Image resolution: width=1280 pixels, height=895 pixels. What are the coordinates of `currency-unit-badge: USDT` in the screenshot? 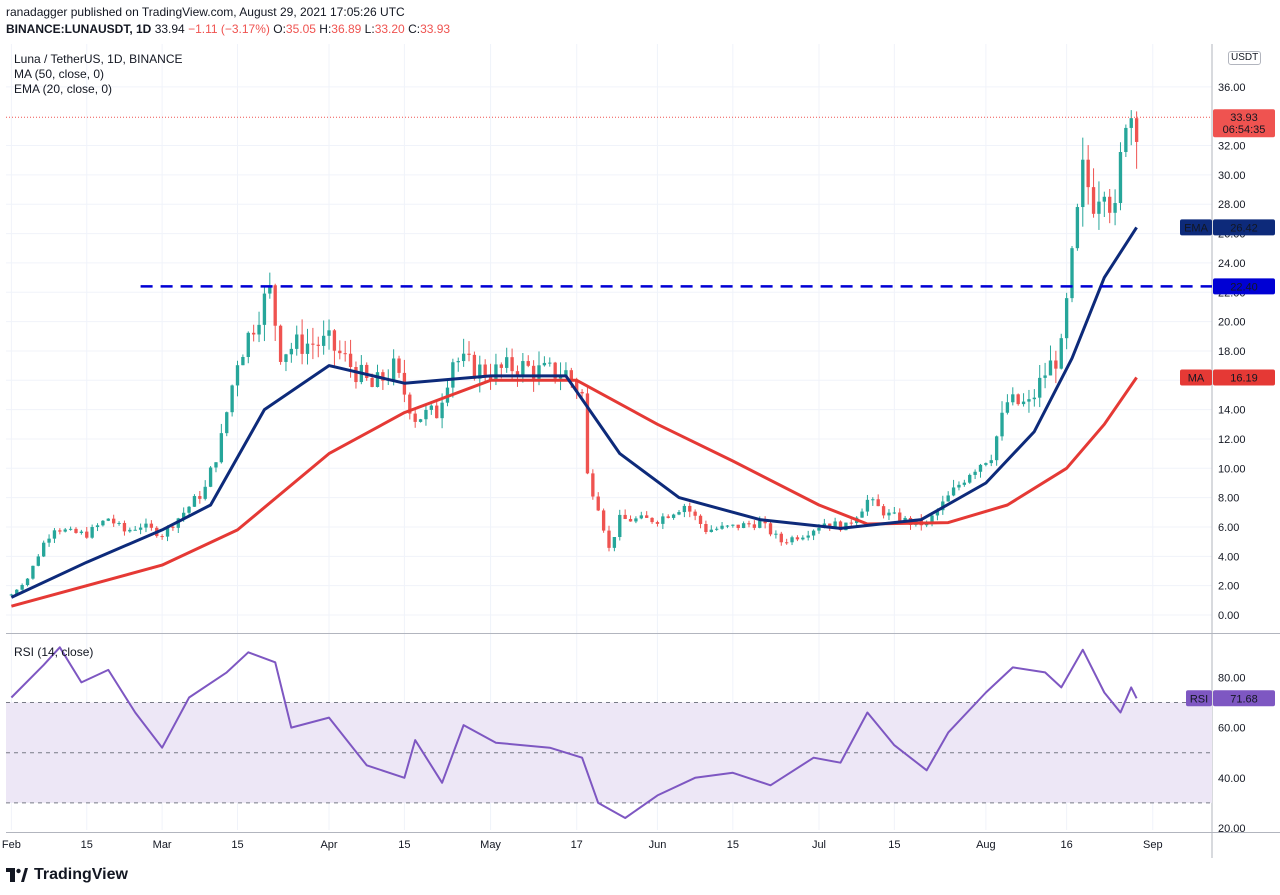 It's located at (1245, 58).